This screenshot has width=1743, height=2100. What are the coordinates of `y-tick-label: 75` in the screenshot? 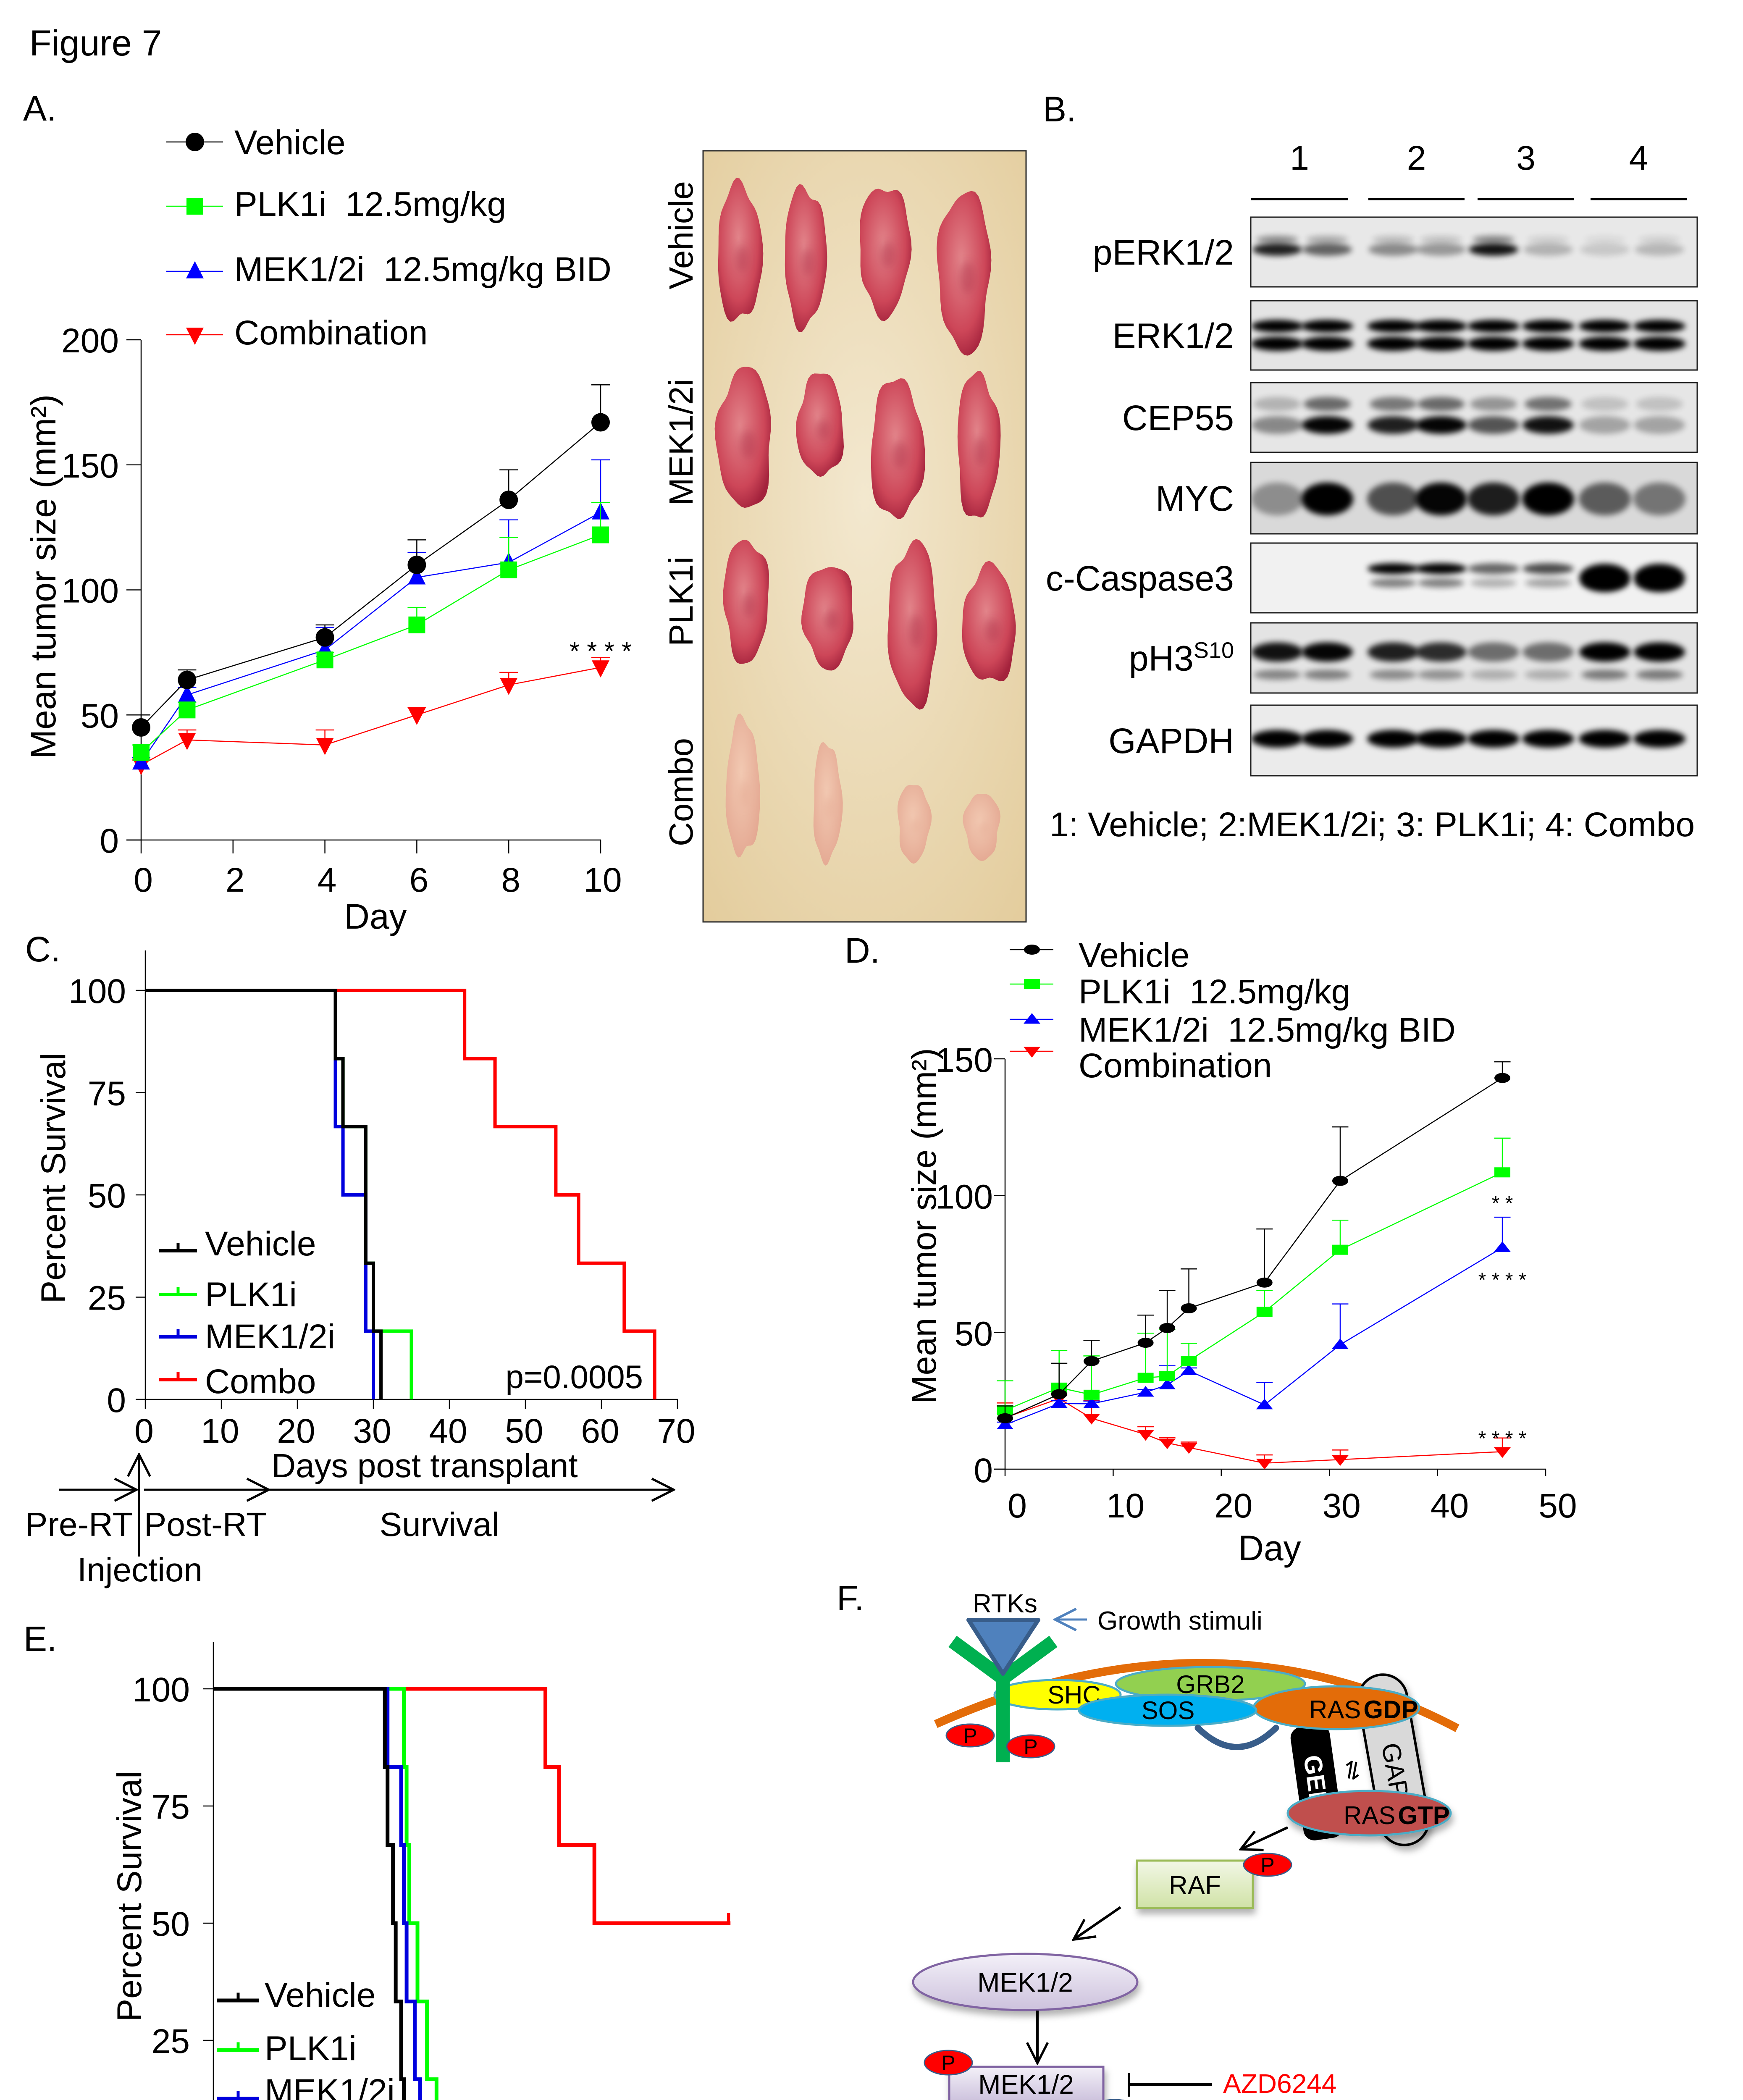 It's located at (171, 1807).